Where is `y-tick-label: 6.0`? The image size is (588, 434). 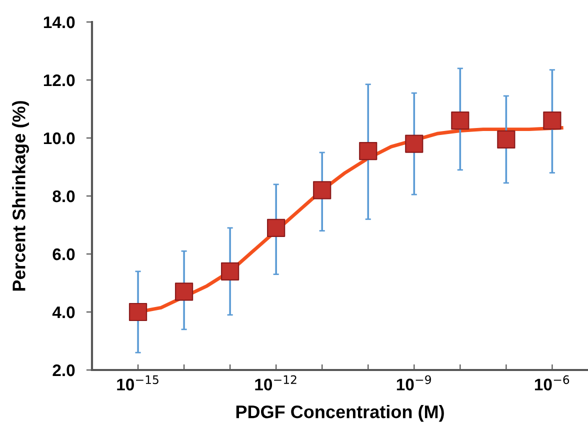
y-tick-label: 6.0 is located at coordinates (63, 254).